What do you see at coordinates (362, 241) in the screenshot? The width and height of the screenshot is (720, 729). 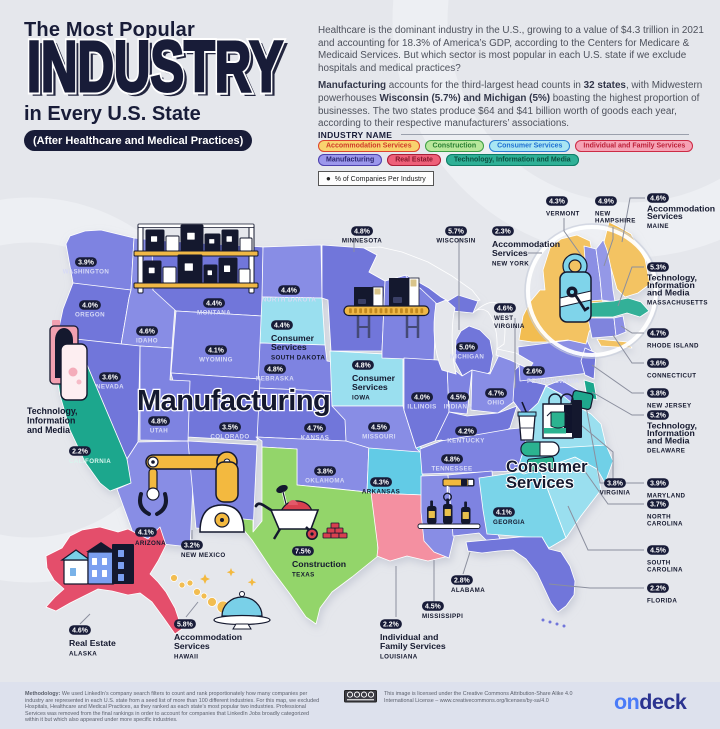 I see `svg-text: MINNESOTA` at bounding box center [362, 241].